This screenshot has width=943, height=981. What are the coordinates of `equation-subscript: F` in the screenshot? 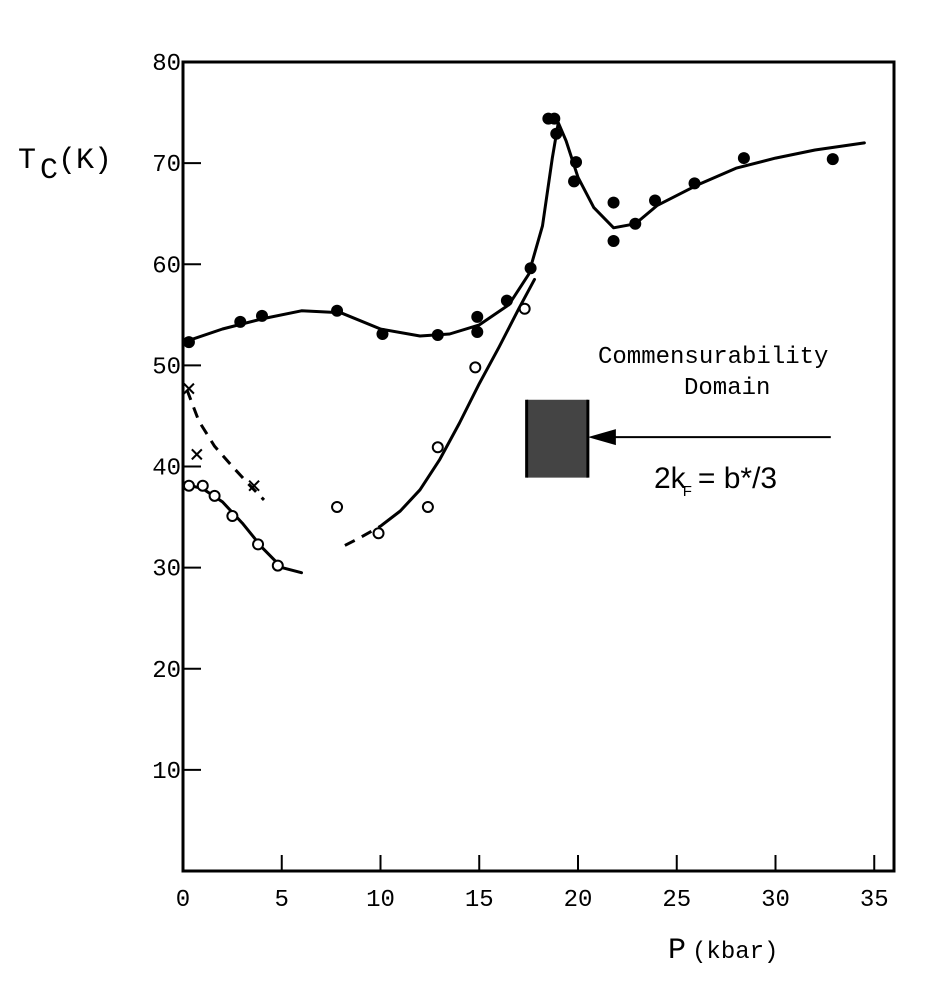 It's located at (687, 491).